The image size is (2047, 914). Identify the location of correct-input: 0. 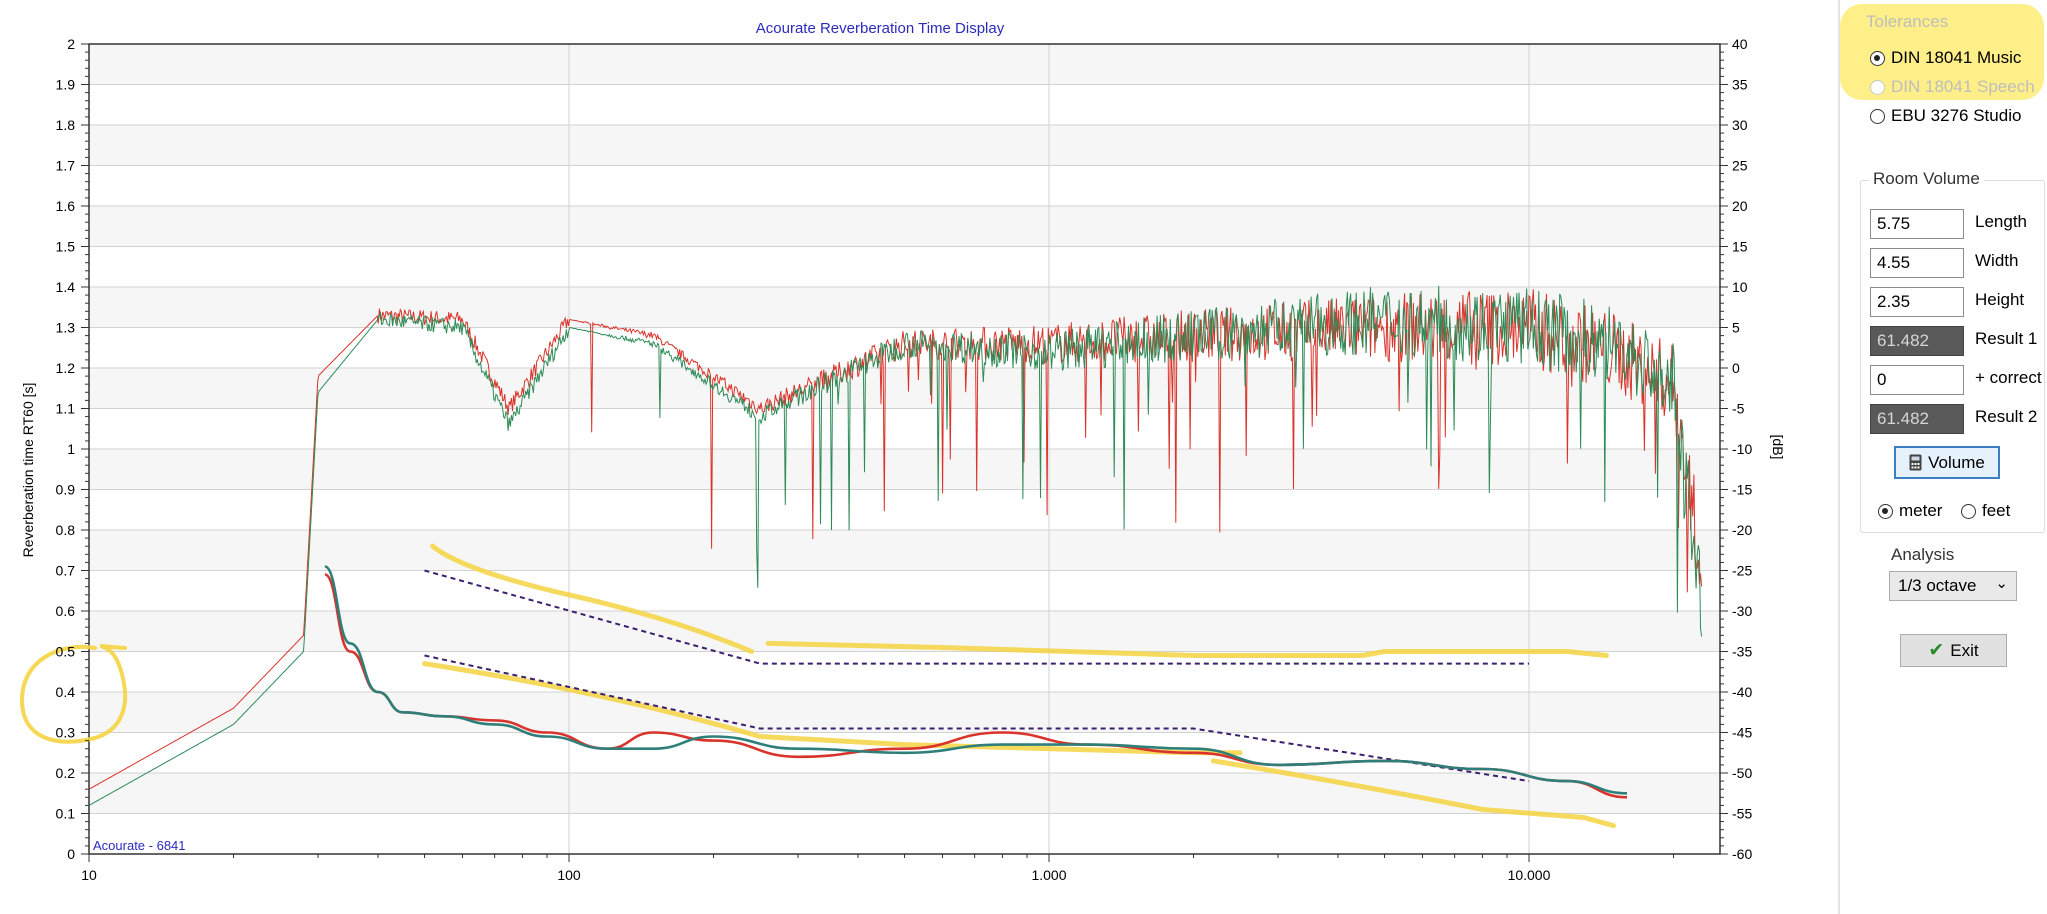
(1917, 380).